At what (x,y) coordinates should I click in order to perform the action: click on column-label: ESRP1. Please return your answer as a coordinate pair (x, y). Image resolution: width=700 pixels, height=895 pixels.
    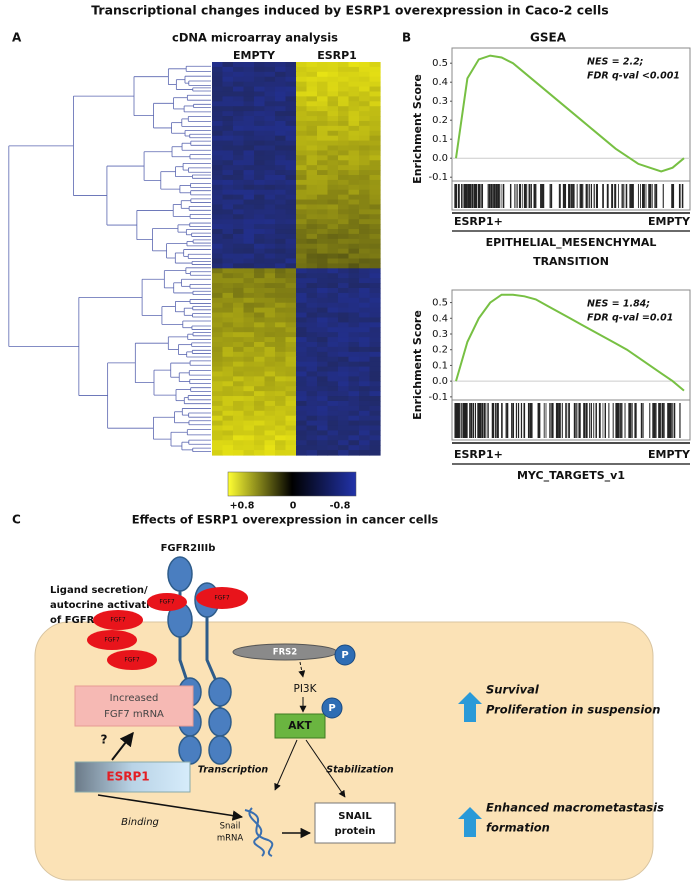
    Looking at the image, I should click on (337, 55).